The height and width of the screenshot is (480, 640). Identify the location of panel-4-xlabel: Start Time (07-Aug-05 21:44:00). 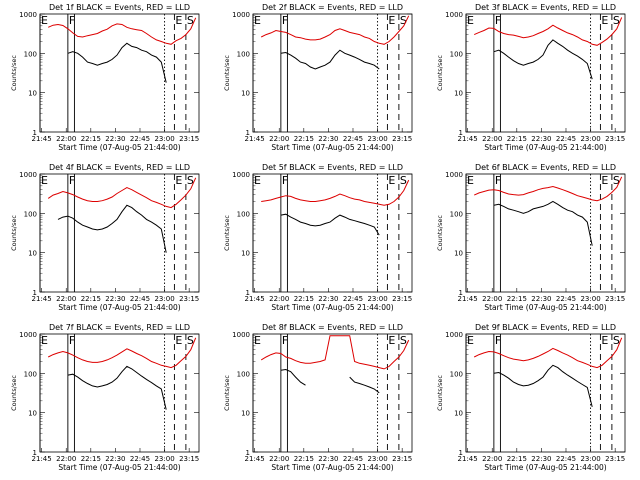
(119, 307).